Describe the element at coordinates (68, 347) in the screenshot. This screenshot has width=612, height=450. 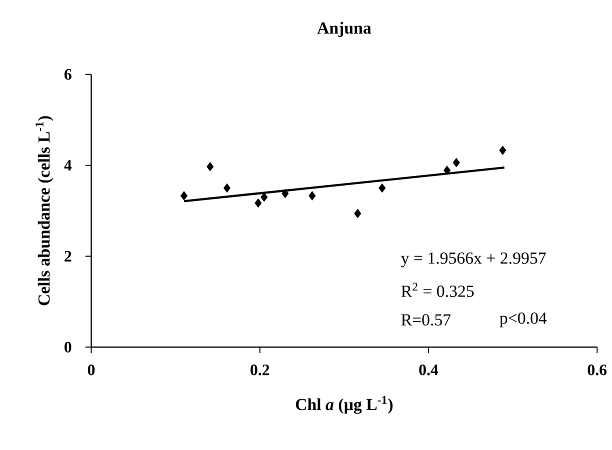
I see `y-tick-label: 0` at that location.